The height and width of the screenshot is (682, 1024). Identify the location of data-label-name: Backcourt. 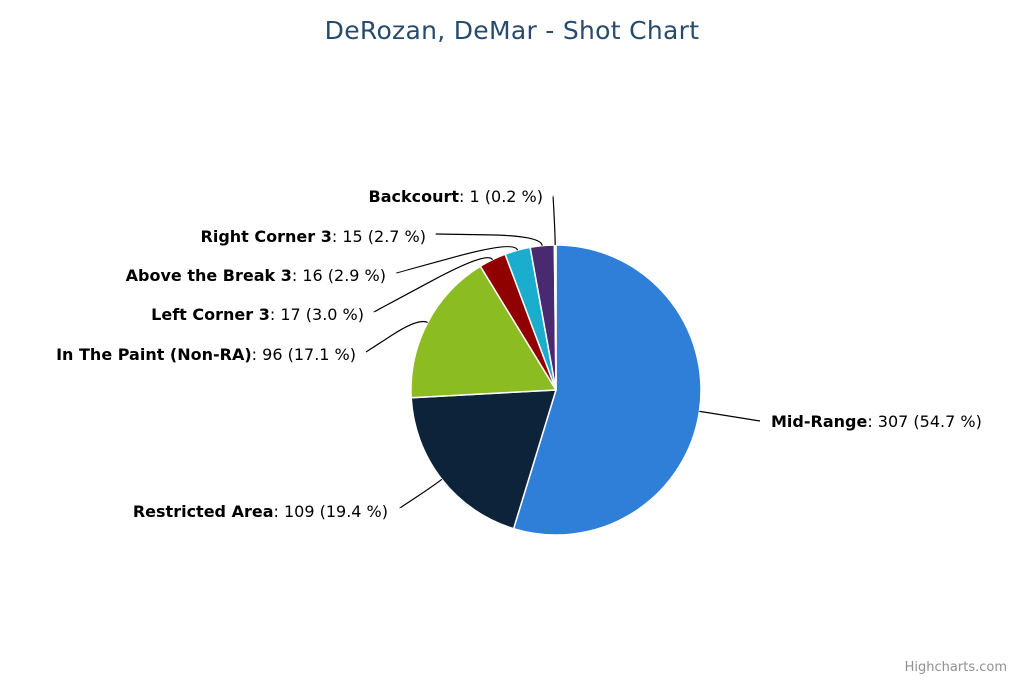
(414, 196).